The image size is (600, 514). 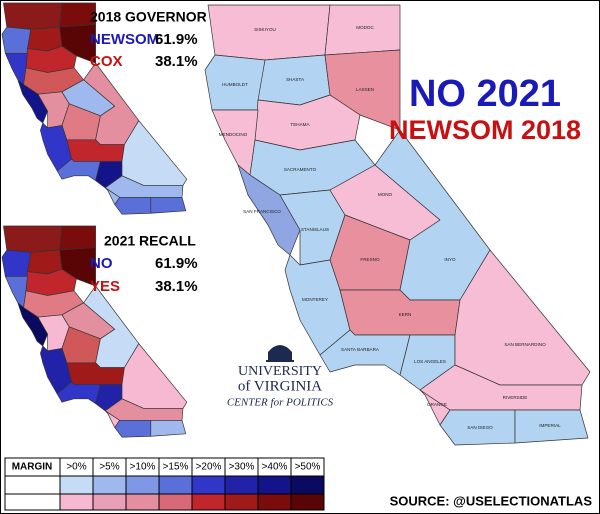 What do you see at coordinates (480, 427) in the screenshot?
I see `county-label: SAN DIEGO` at bounding box center [480, 427].